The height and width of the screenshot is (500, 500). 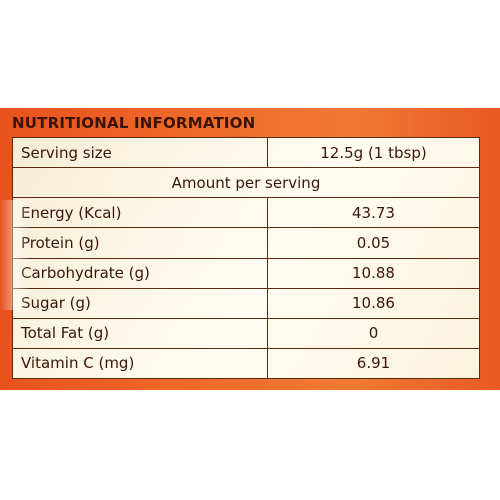 What do you see at coordinates (140, 333) in the screenshot?
I see `total-fat-label: Total Fat (g)` at bounding box center [140, 333].